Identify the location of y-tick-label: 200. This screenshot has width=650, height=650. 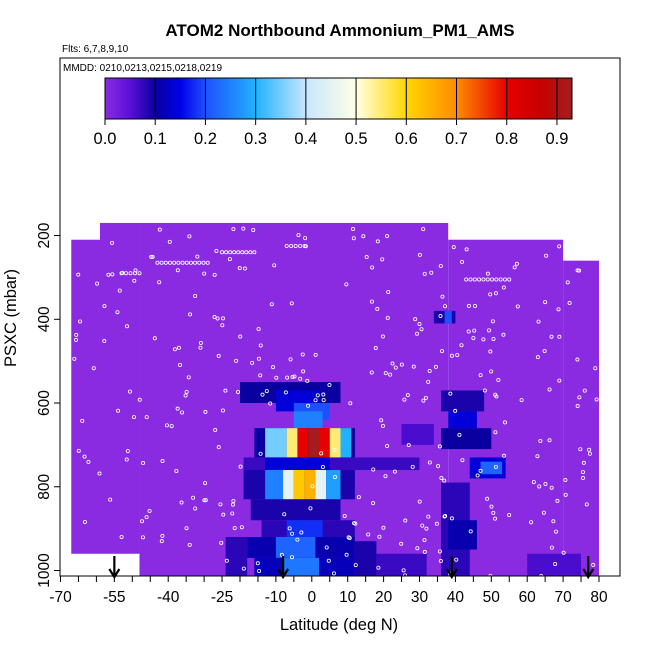
(44, 235).